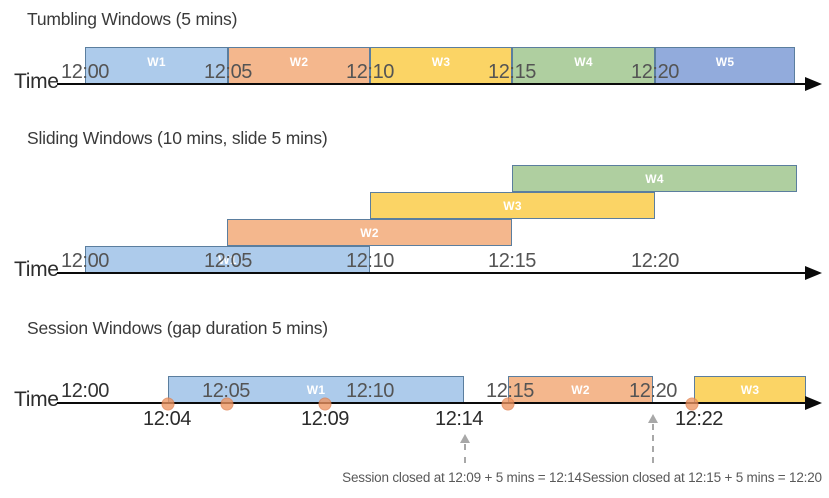  I want to click on tumbling-tick-1210: 12:10, so click(370, 72).